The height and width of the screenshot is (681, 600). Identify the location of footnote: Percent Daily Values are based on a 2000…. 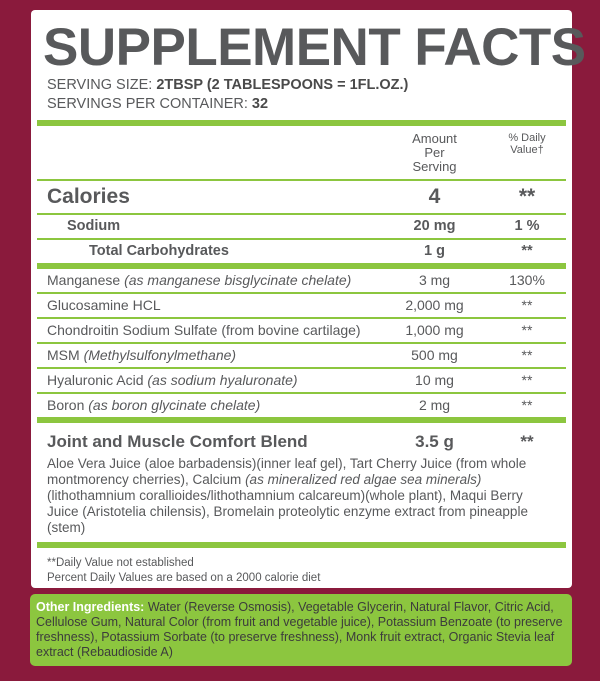
(184, 578).